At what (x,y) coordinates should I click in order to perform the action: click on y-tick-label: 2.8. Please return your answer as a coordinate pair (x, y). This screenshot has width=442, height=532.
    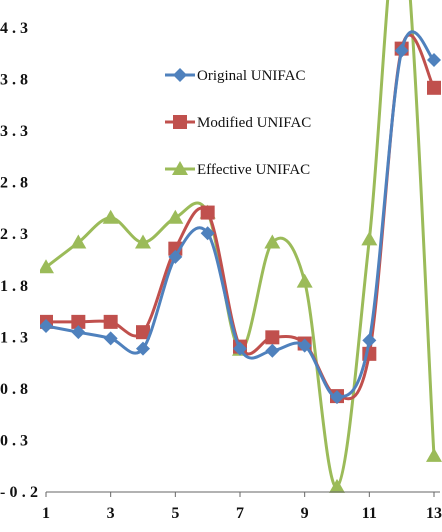
    Looking at the image, I should click on (14, 183).